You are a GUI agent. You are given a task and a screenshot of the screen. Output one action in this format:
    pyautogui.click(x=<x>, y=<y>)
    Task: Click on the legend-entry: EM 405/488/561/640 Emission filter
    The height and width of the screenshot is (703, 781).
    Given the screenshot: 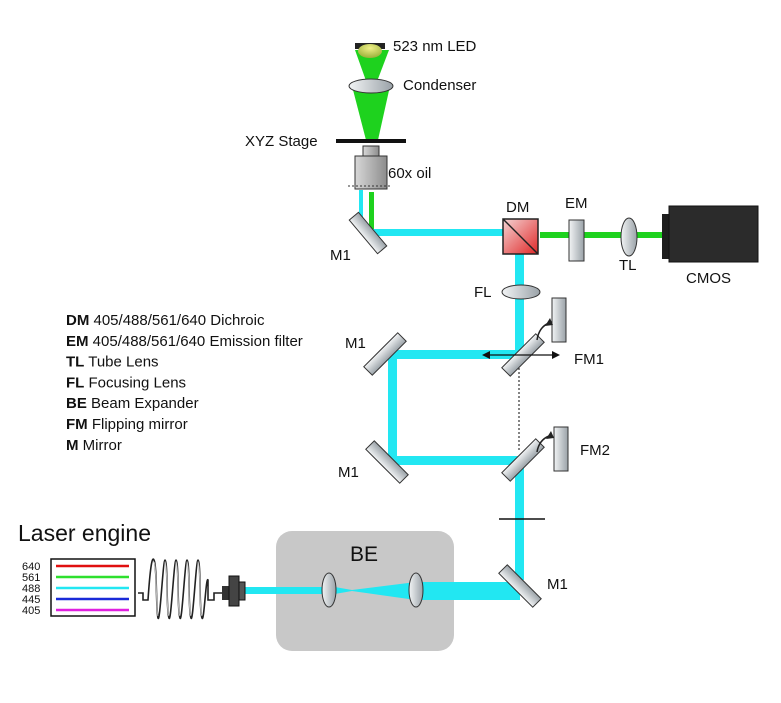 What is the action you would take?
    pyautogui.click(x=184, y=341)
    